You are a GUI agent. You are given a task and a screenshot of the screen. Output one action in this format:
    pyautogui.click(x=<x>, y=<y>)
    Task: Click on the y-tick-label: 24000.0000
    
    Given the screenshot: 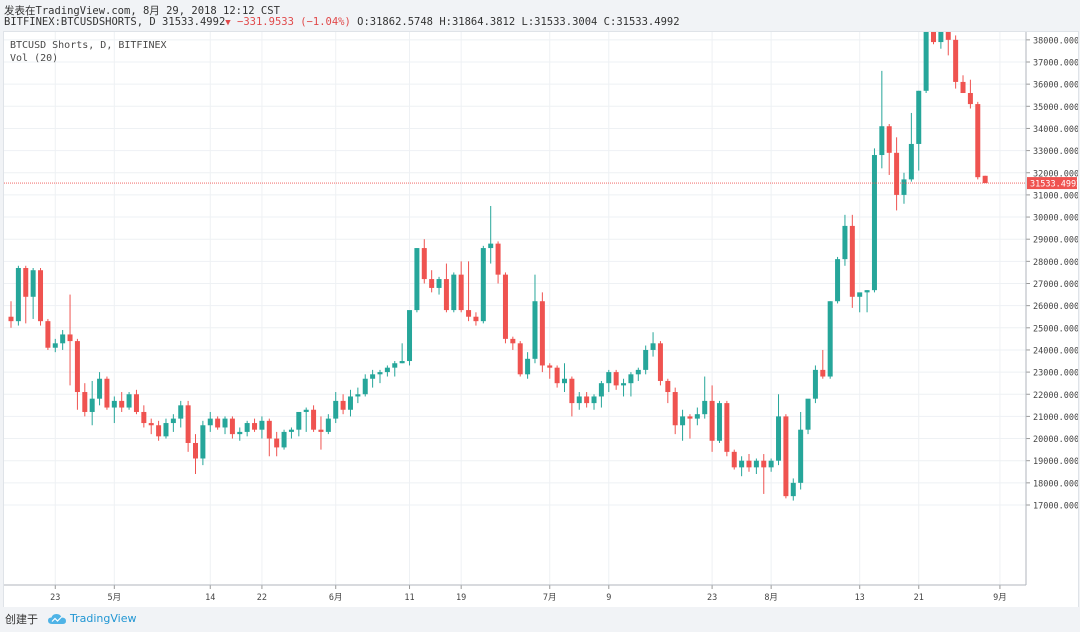 What is the action you would take?
    pyautogui.click(x=1055, y=351)
    